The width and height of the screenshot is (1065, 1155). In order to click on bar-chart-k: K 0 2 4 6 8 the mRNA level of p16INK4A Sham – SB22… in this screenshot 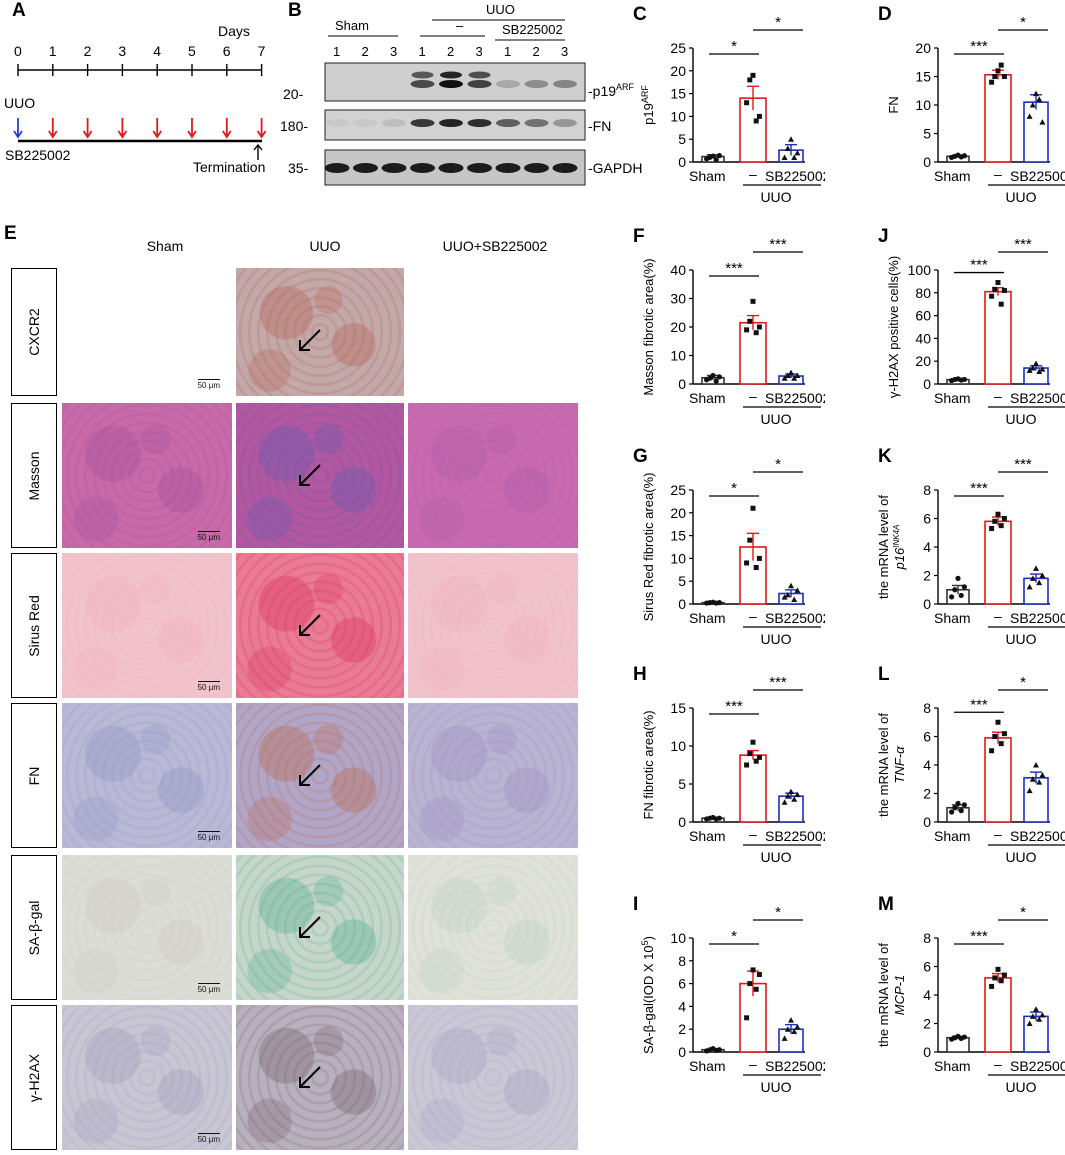, I will do `click(970, 546)`.